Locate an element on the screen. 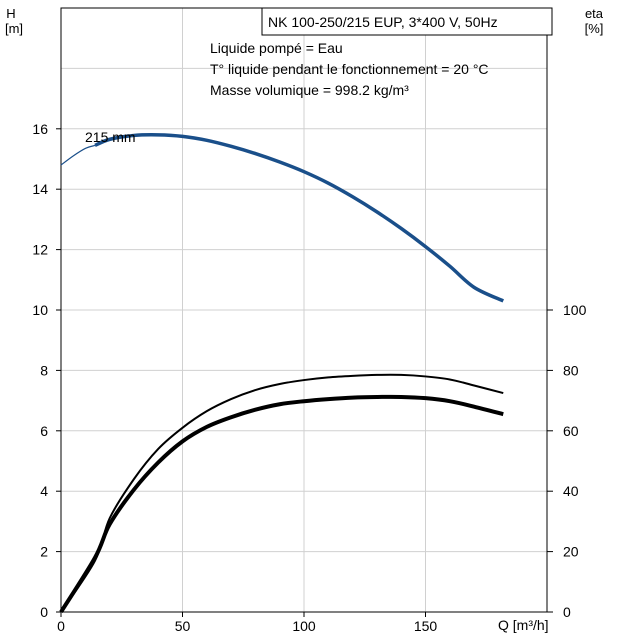  left-tick-label-8: 16 is located at coordinates (40, 129).